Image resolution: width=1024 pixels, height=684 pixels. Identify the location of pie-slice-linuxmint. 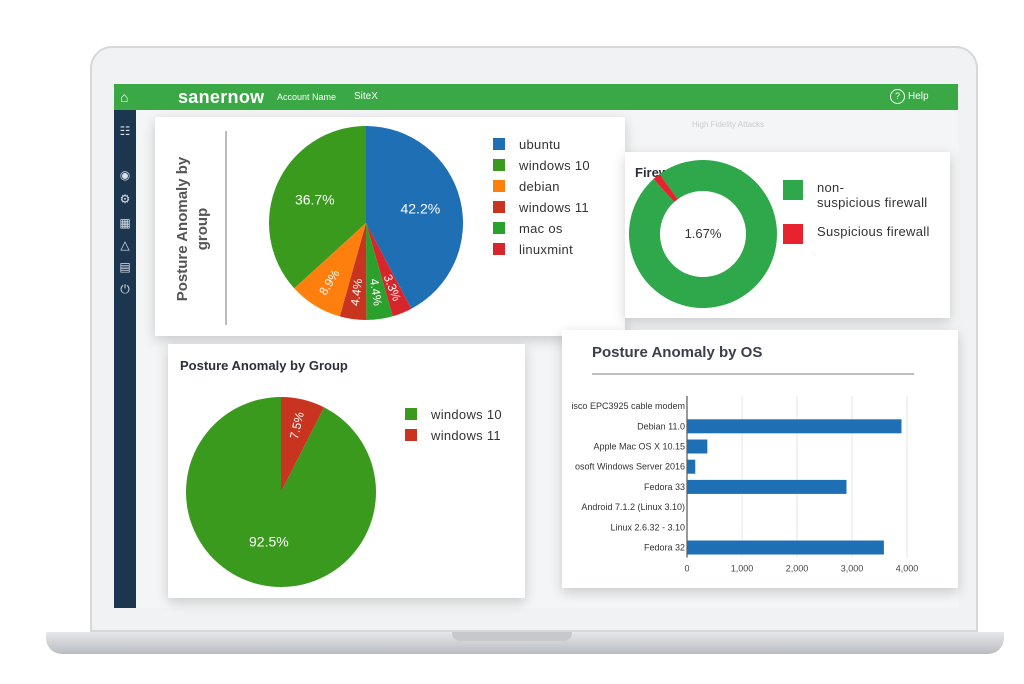
(389, 270).